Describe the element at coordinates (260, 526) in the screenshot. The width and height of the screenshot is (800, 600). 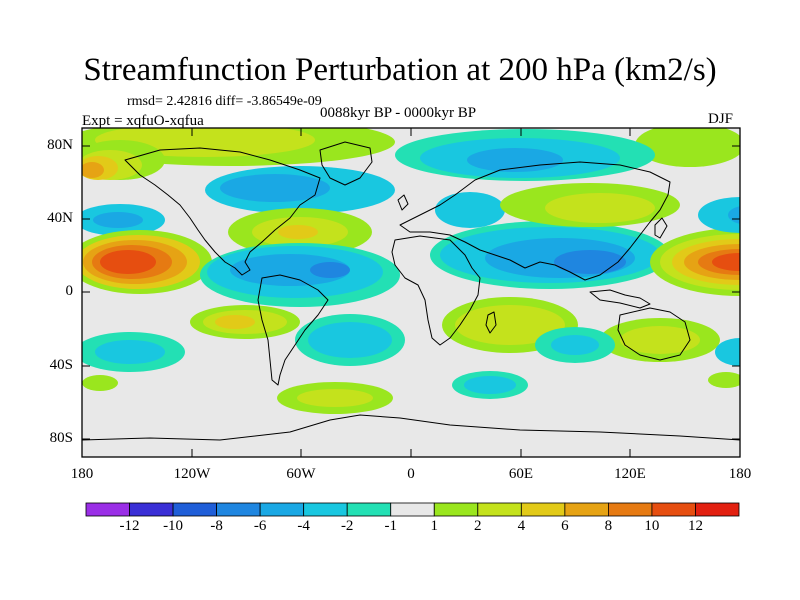
I see `colorbar-tick-label: -6` at that location.